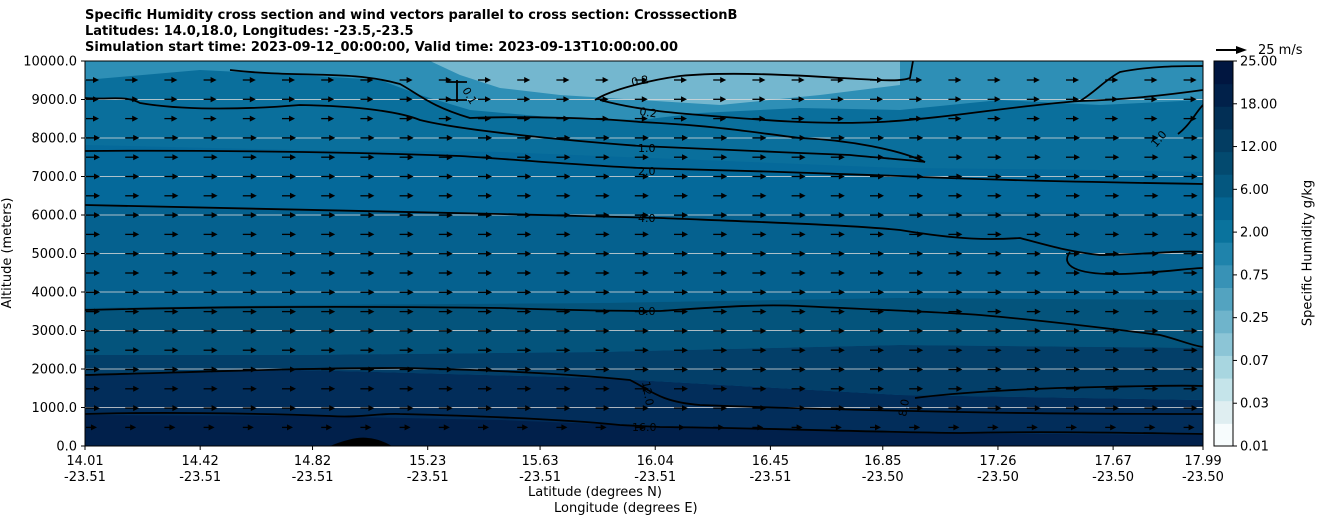 This screenshot has height=526, width=1326. What do you see at coordinates (312, 461) in the screenshot?
I see `x-tick-label-lat: 14.82` at bounding box center [312, 461].